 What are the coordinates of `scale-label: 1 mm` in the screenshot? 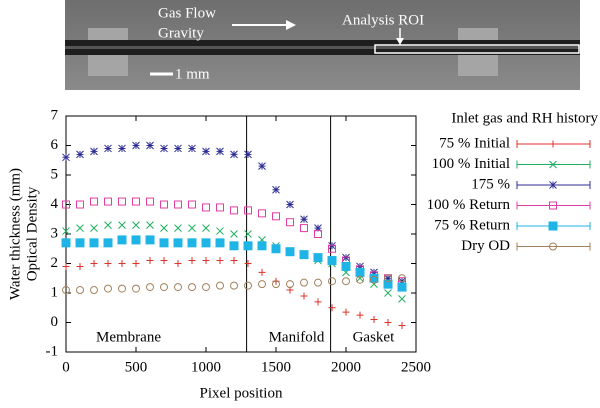 It's located at (192, 74).